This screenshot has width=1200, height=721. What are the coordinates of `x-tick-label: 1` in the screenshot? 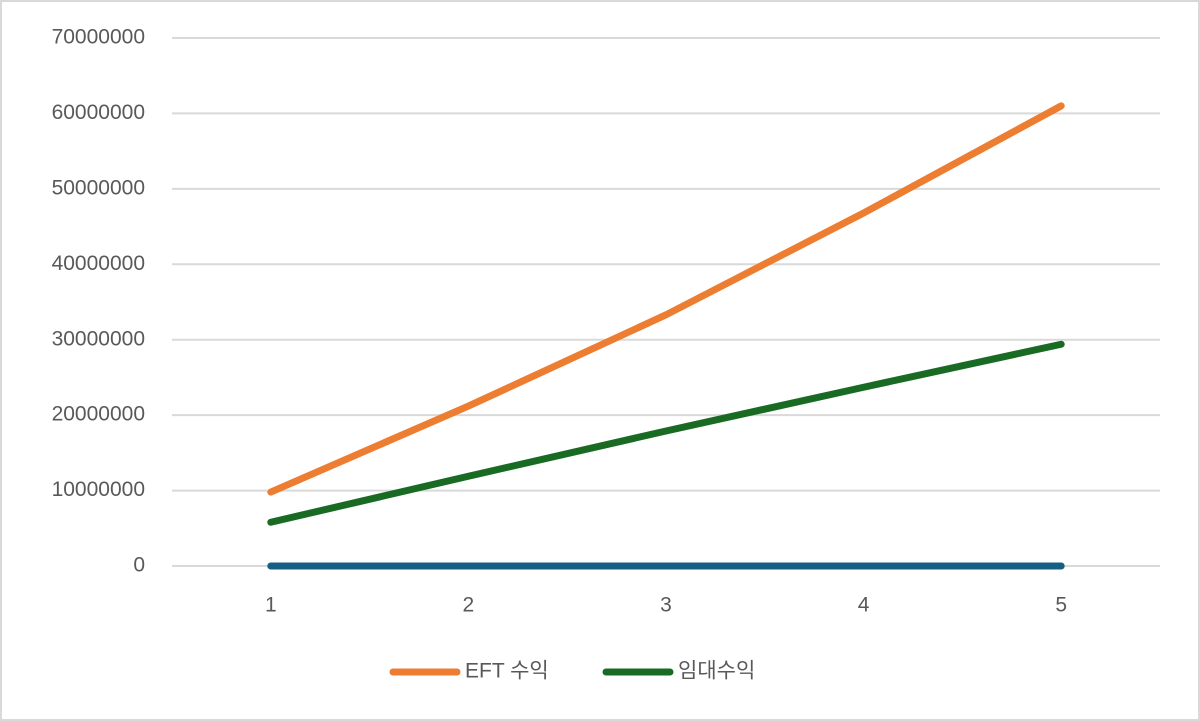 It's located at (271, 605).